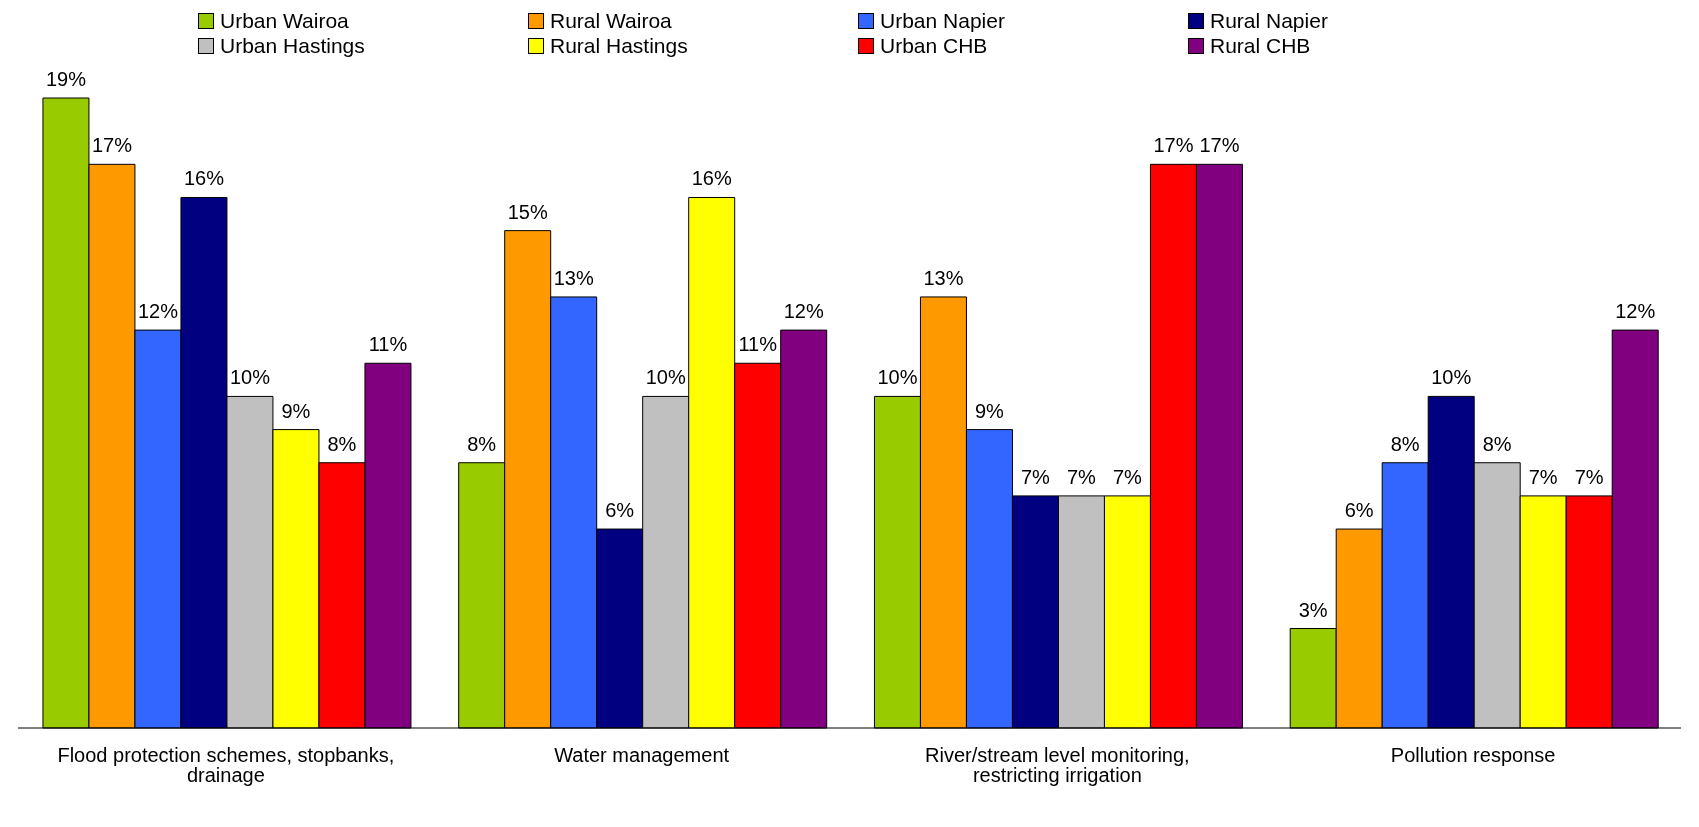 This screenshot has width=1699, height=827. What do you see at coordinates (934, 45) in the screenshot?
I see `legend-label: Urban CHB` at bounding box center [934, 45].